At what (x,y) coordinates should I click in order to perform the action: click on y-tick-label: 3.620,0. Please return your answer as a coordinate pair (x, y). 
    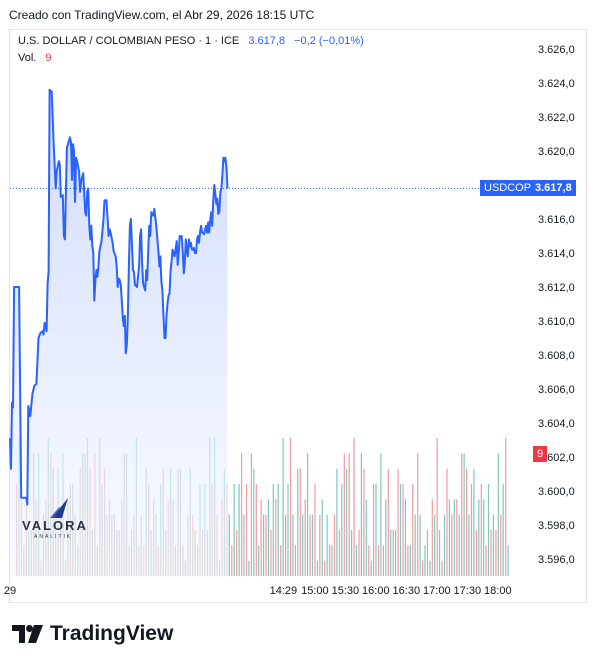
    Looking at the image, I should click on (556, 152).